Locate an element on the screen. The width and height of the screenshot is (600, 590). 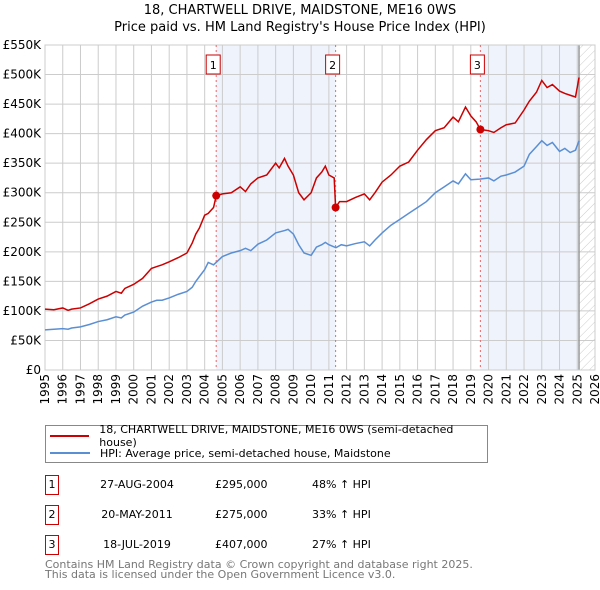
x-tick-label: 1997 is located at coordinates (80, 389).